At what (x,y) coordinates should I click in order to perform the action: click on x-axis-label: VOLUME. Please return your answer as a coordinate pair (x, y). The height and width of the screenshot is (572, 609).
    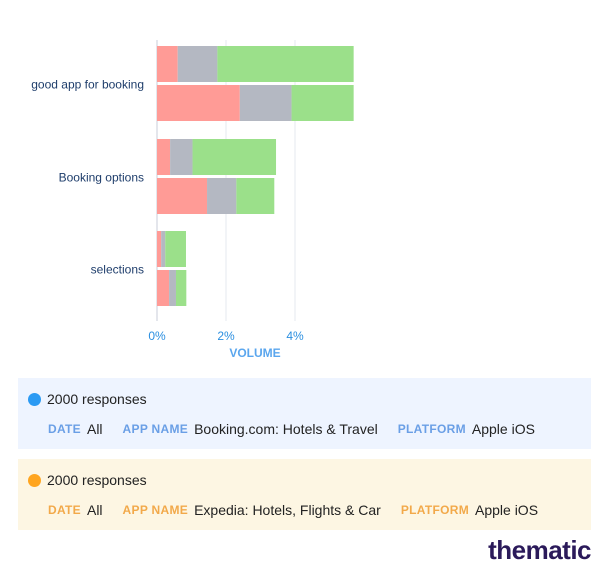
    Looking at the image, I should click on (254, 353).